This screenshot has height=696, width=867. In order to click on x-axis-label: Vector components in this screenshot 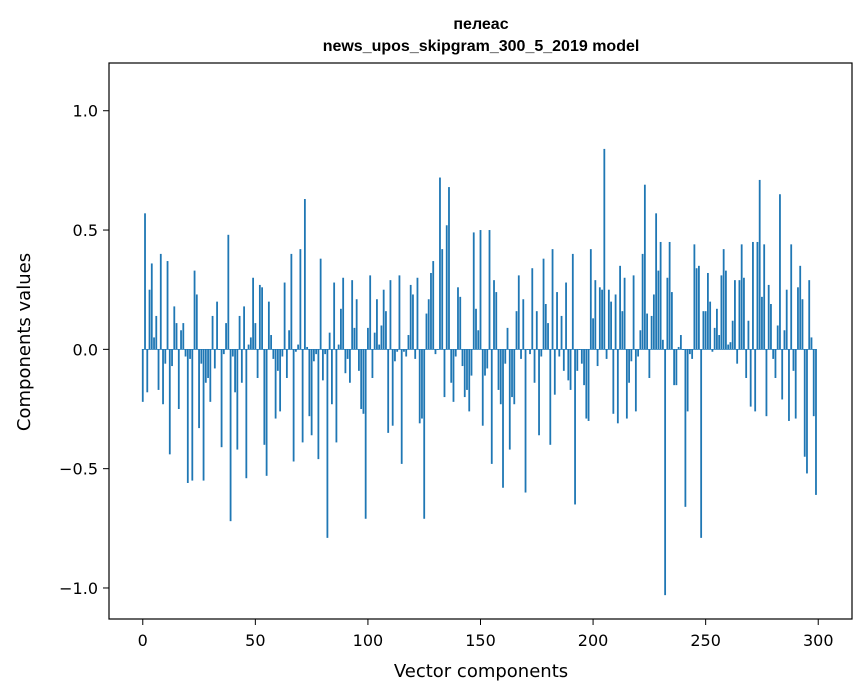, I will do `click(481, 671)`.